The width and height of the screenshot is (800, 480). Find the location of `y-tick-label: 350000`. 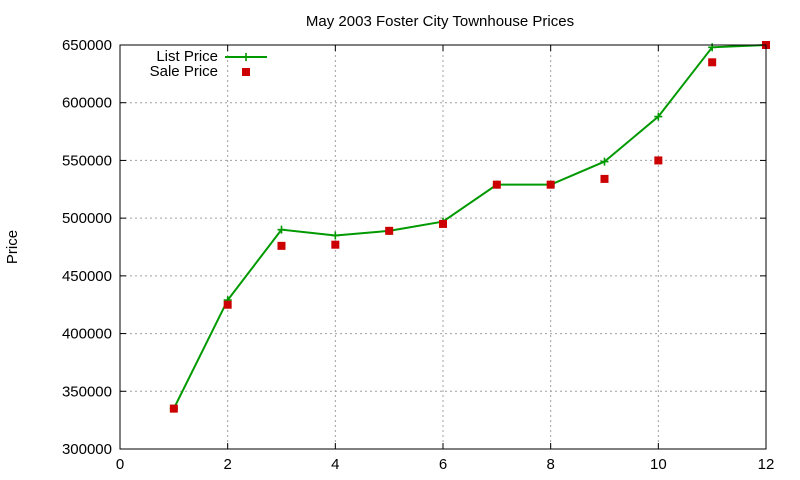

y-tick-label: 350000 is located at coordinates (87, 391).